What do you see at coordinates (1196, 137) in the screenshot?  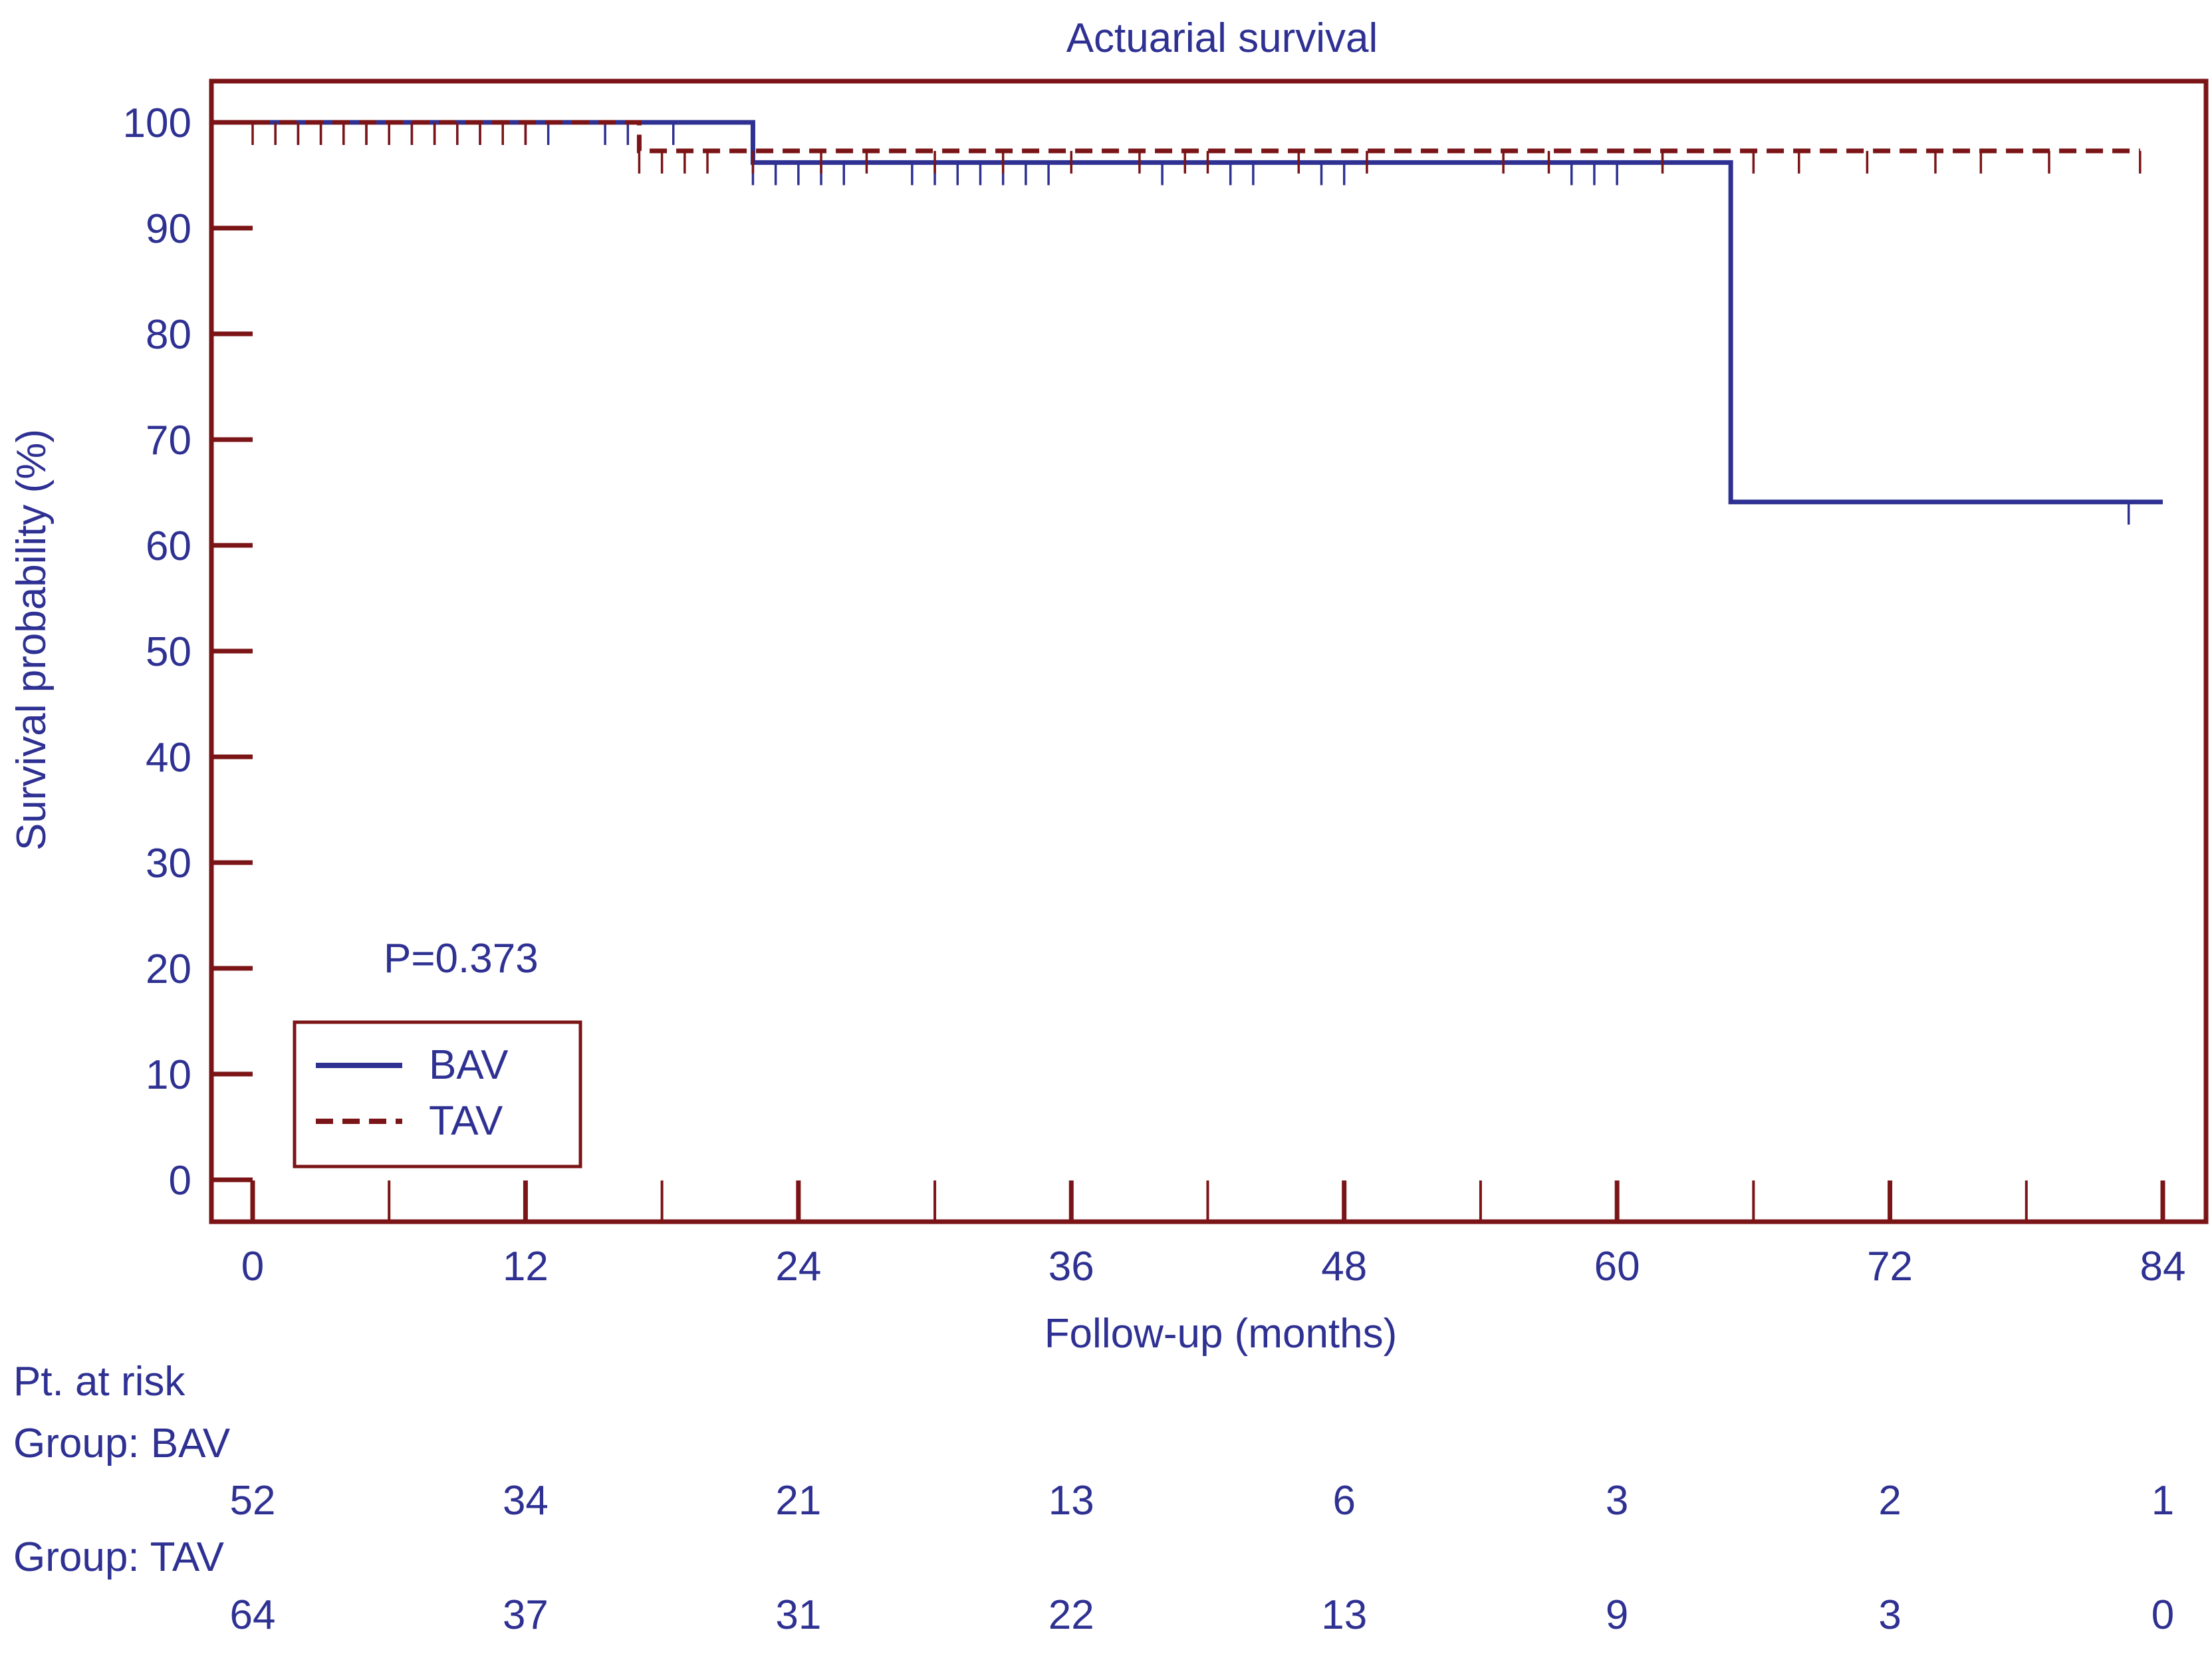 I see `survival-curve-tav` at bounding box center [1196, 137].